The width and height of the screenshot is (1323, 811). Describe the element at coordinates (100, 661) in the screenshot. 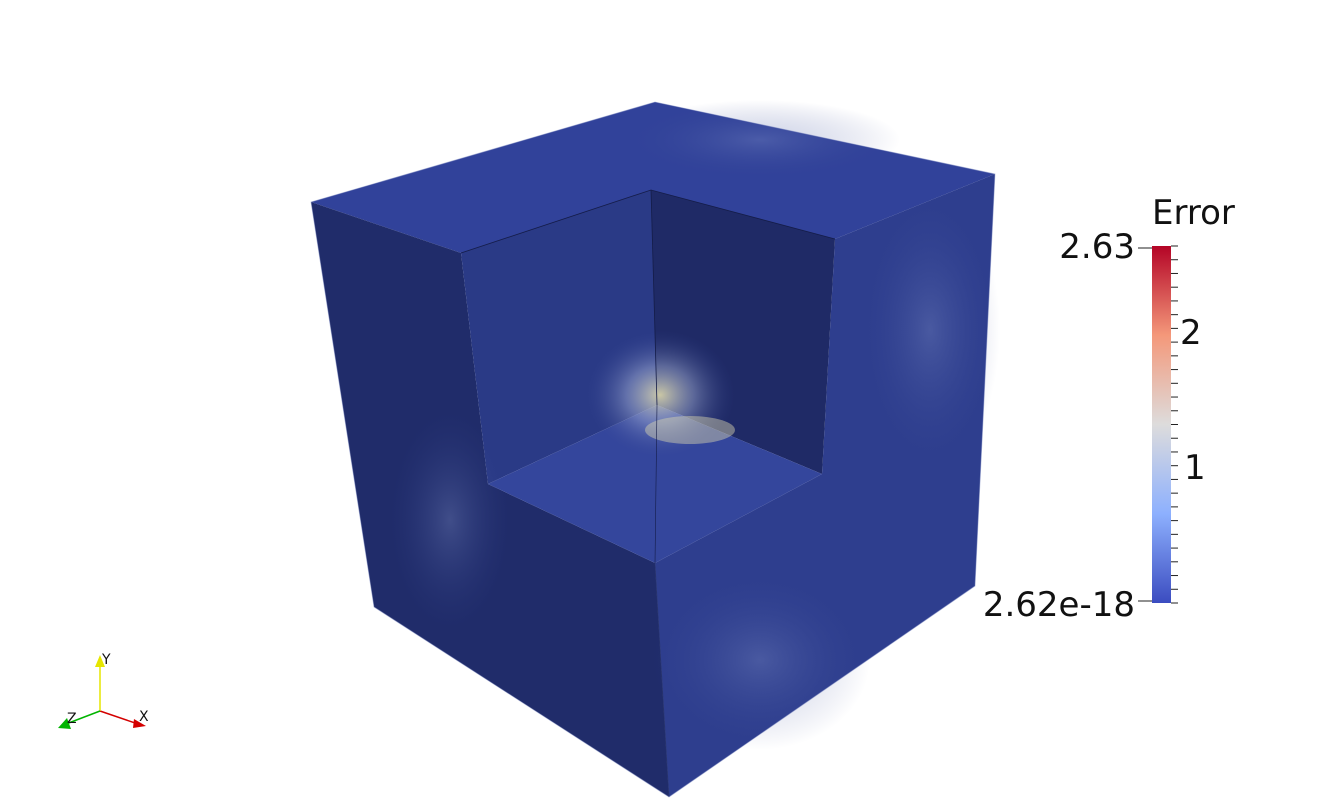

I see `y-axis-arrow-icon` at that location.